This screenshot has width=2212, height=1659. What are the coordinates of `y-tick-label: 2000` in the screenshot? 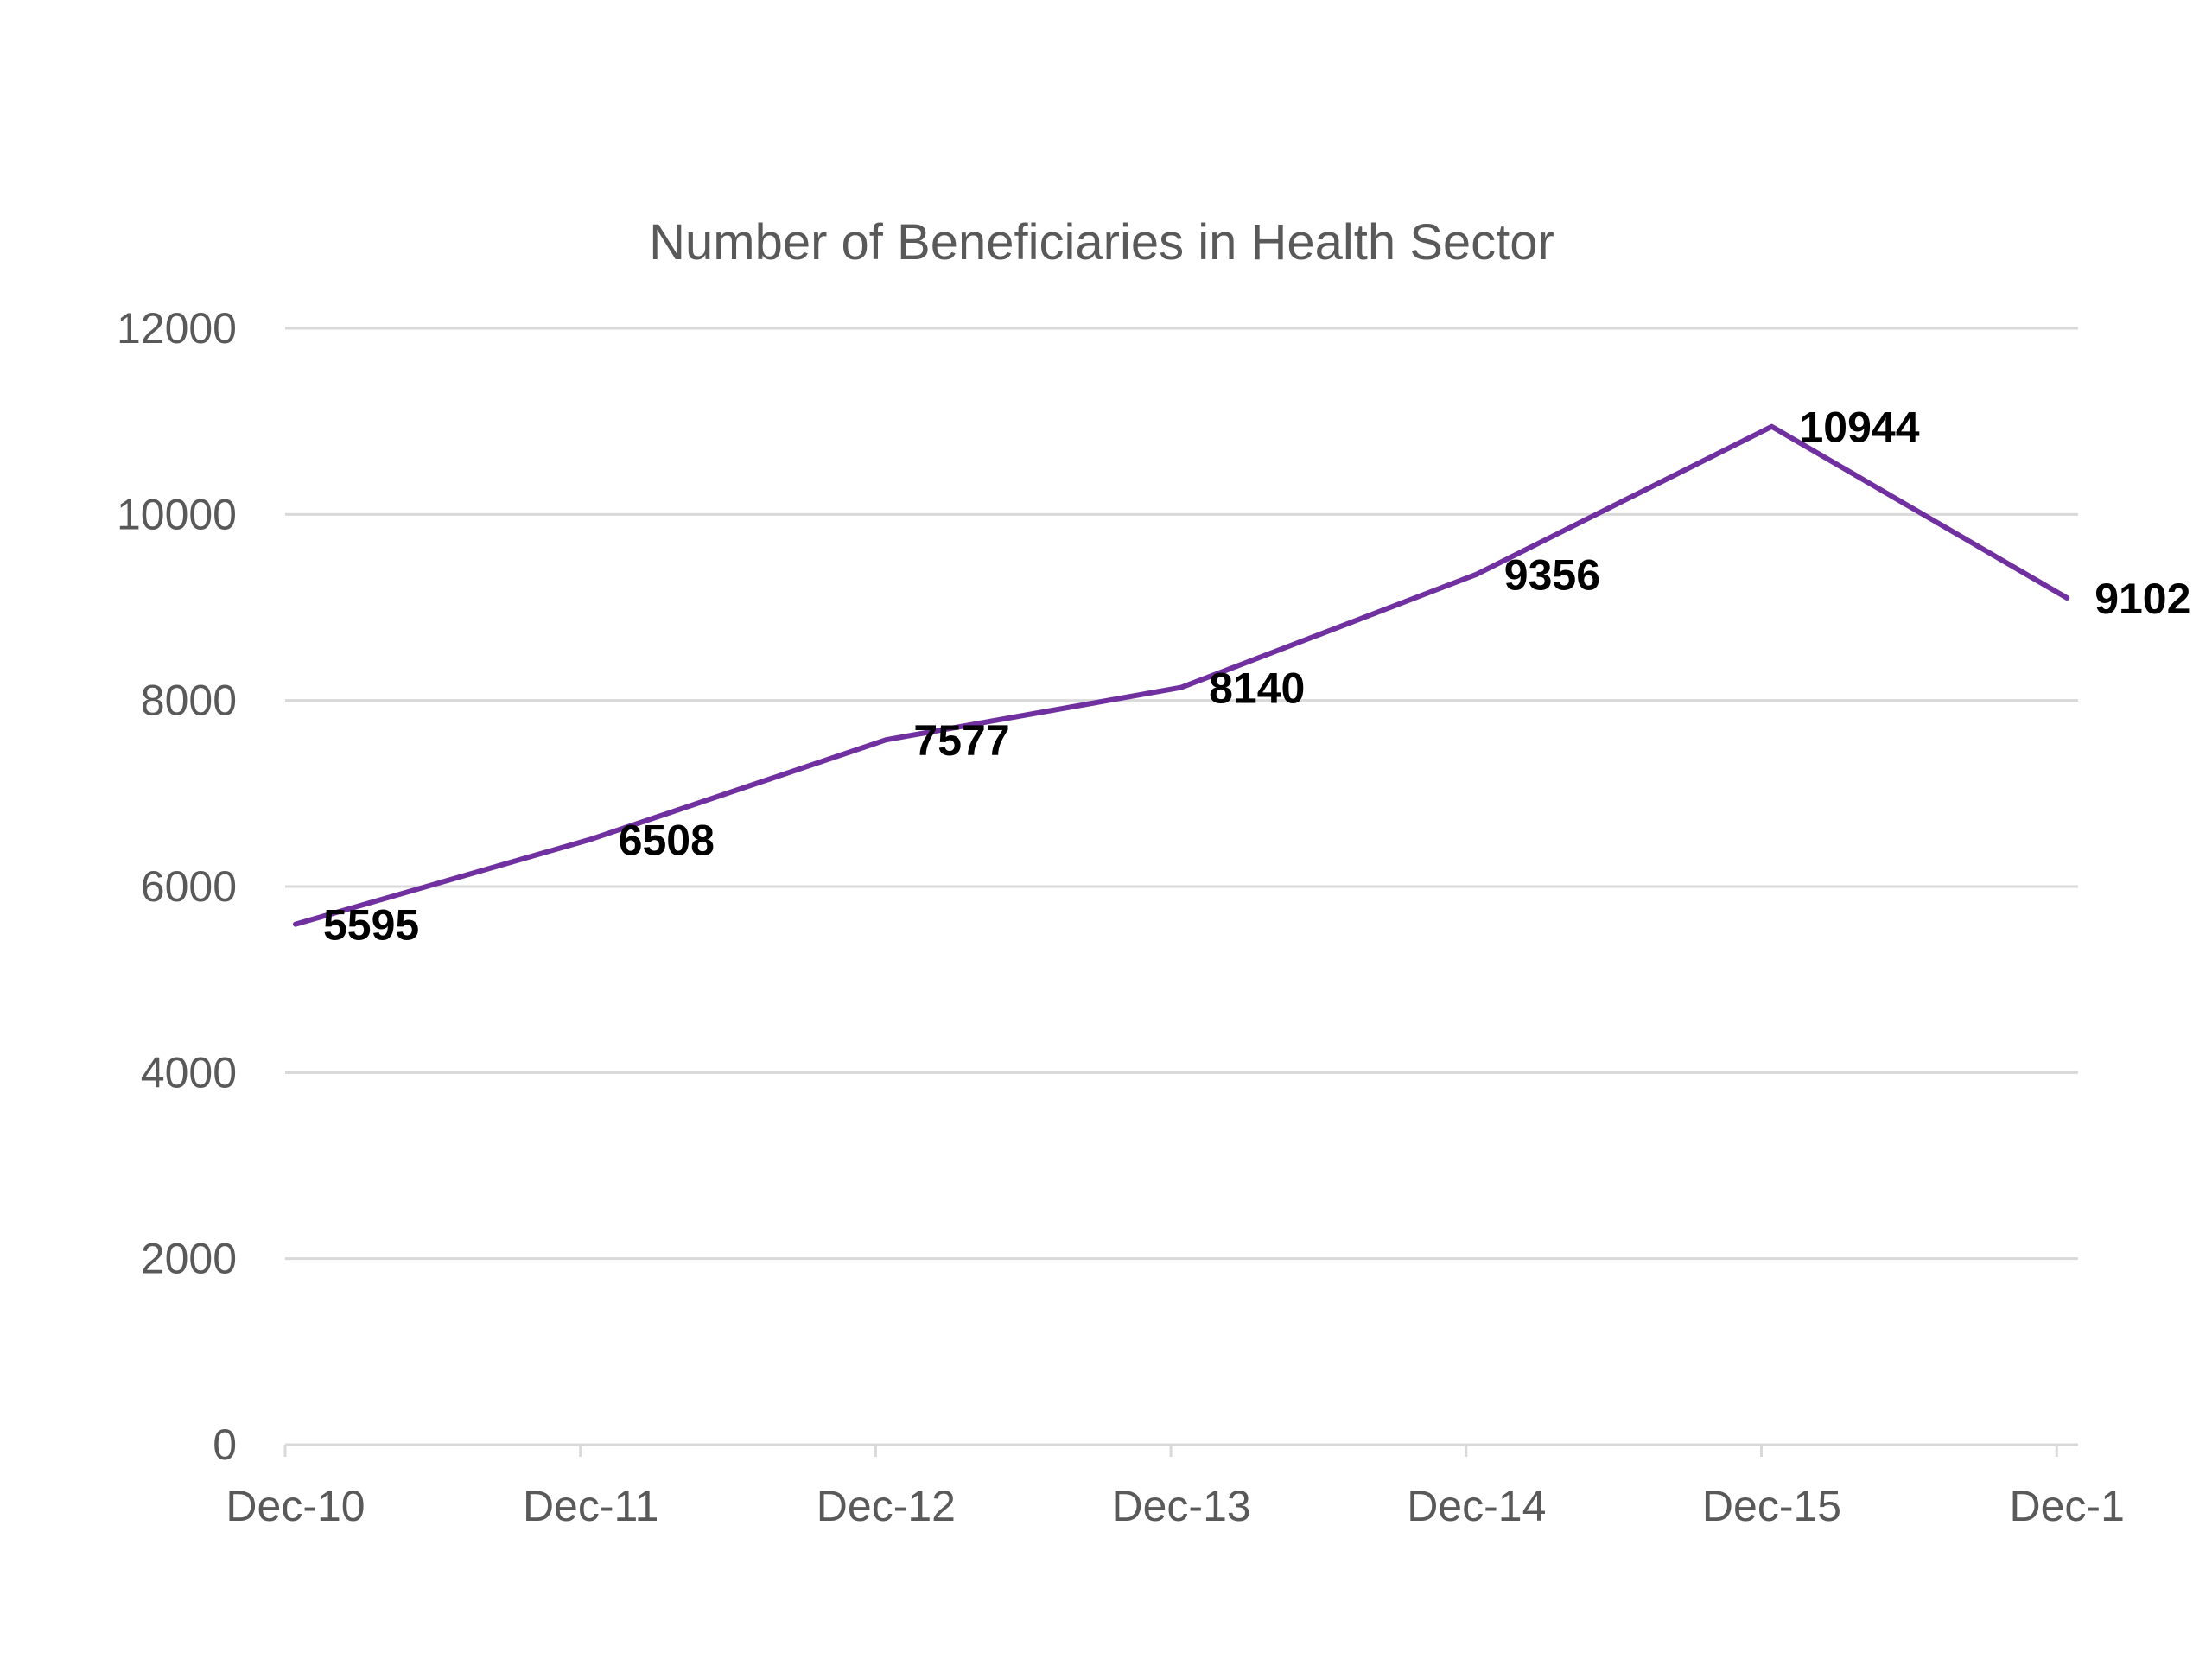 It's located at (189, 1259).